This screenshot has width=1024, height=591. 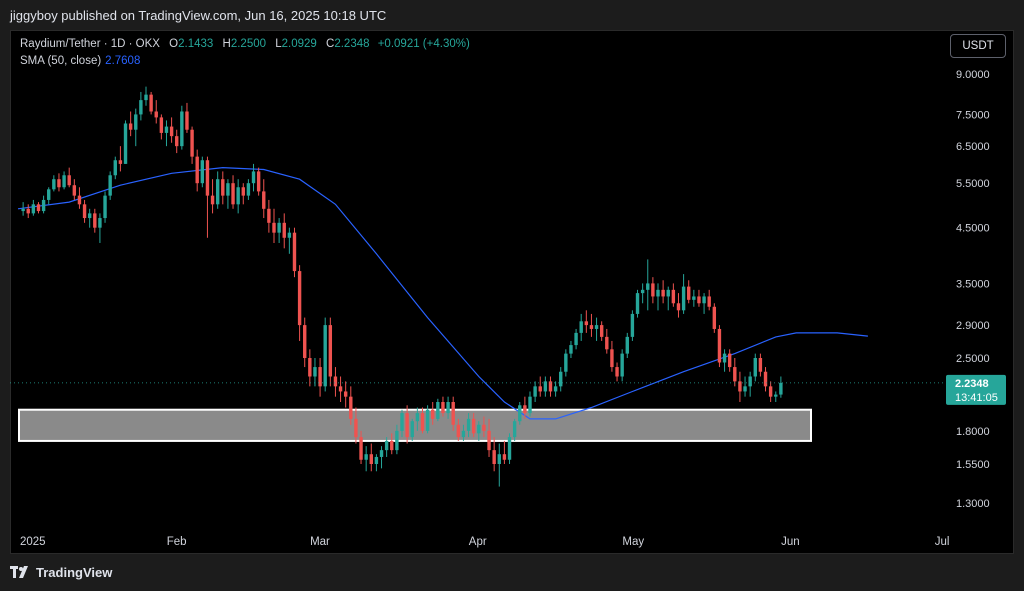 What do you see at coordinates (61, 572) in the screenshot?
I see `tradingview-logo: TradingView` at bounding box center [61, 572].